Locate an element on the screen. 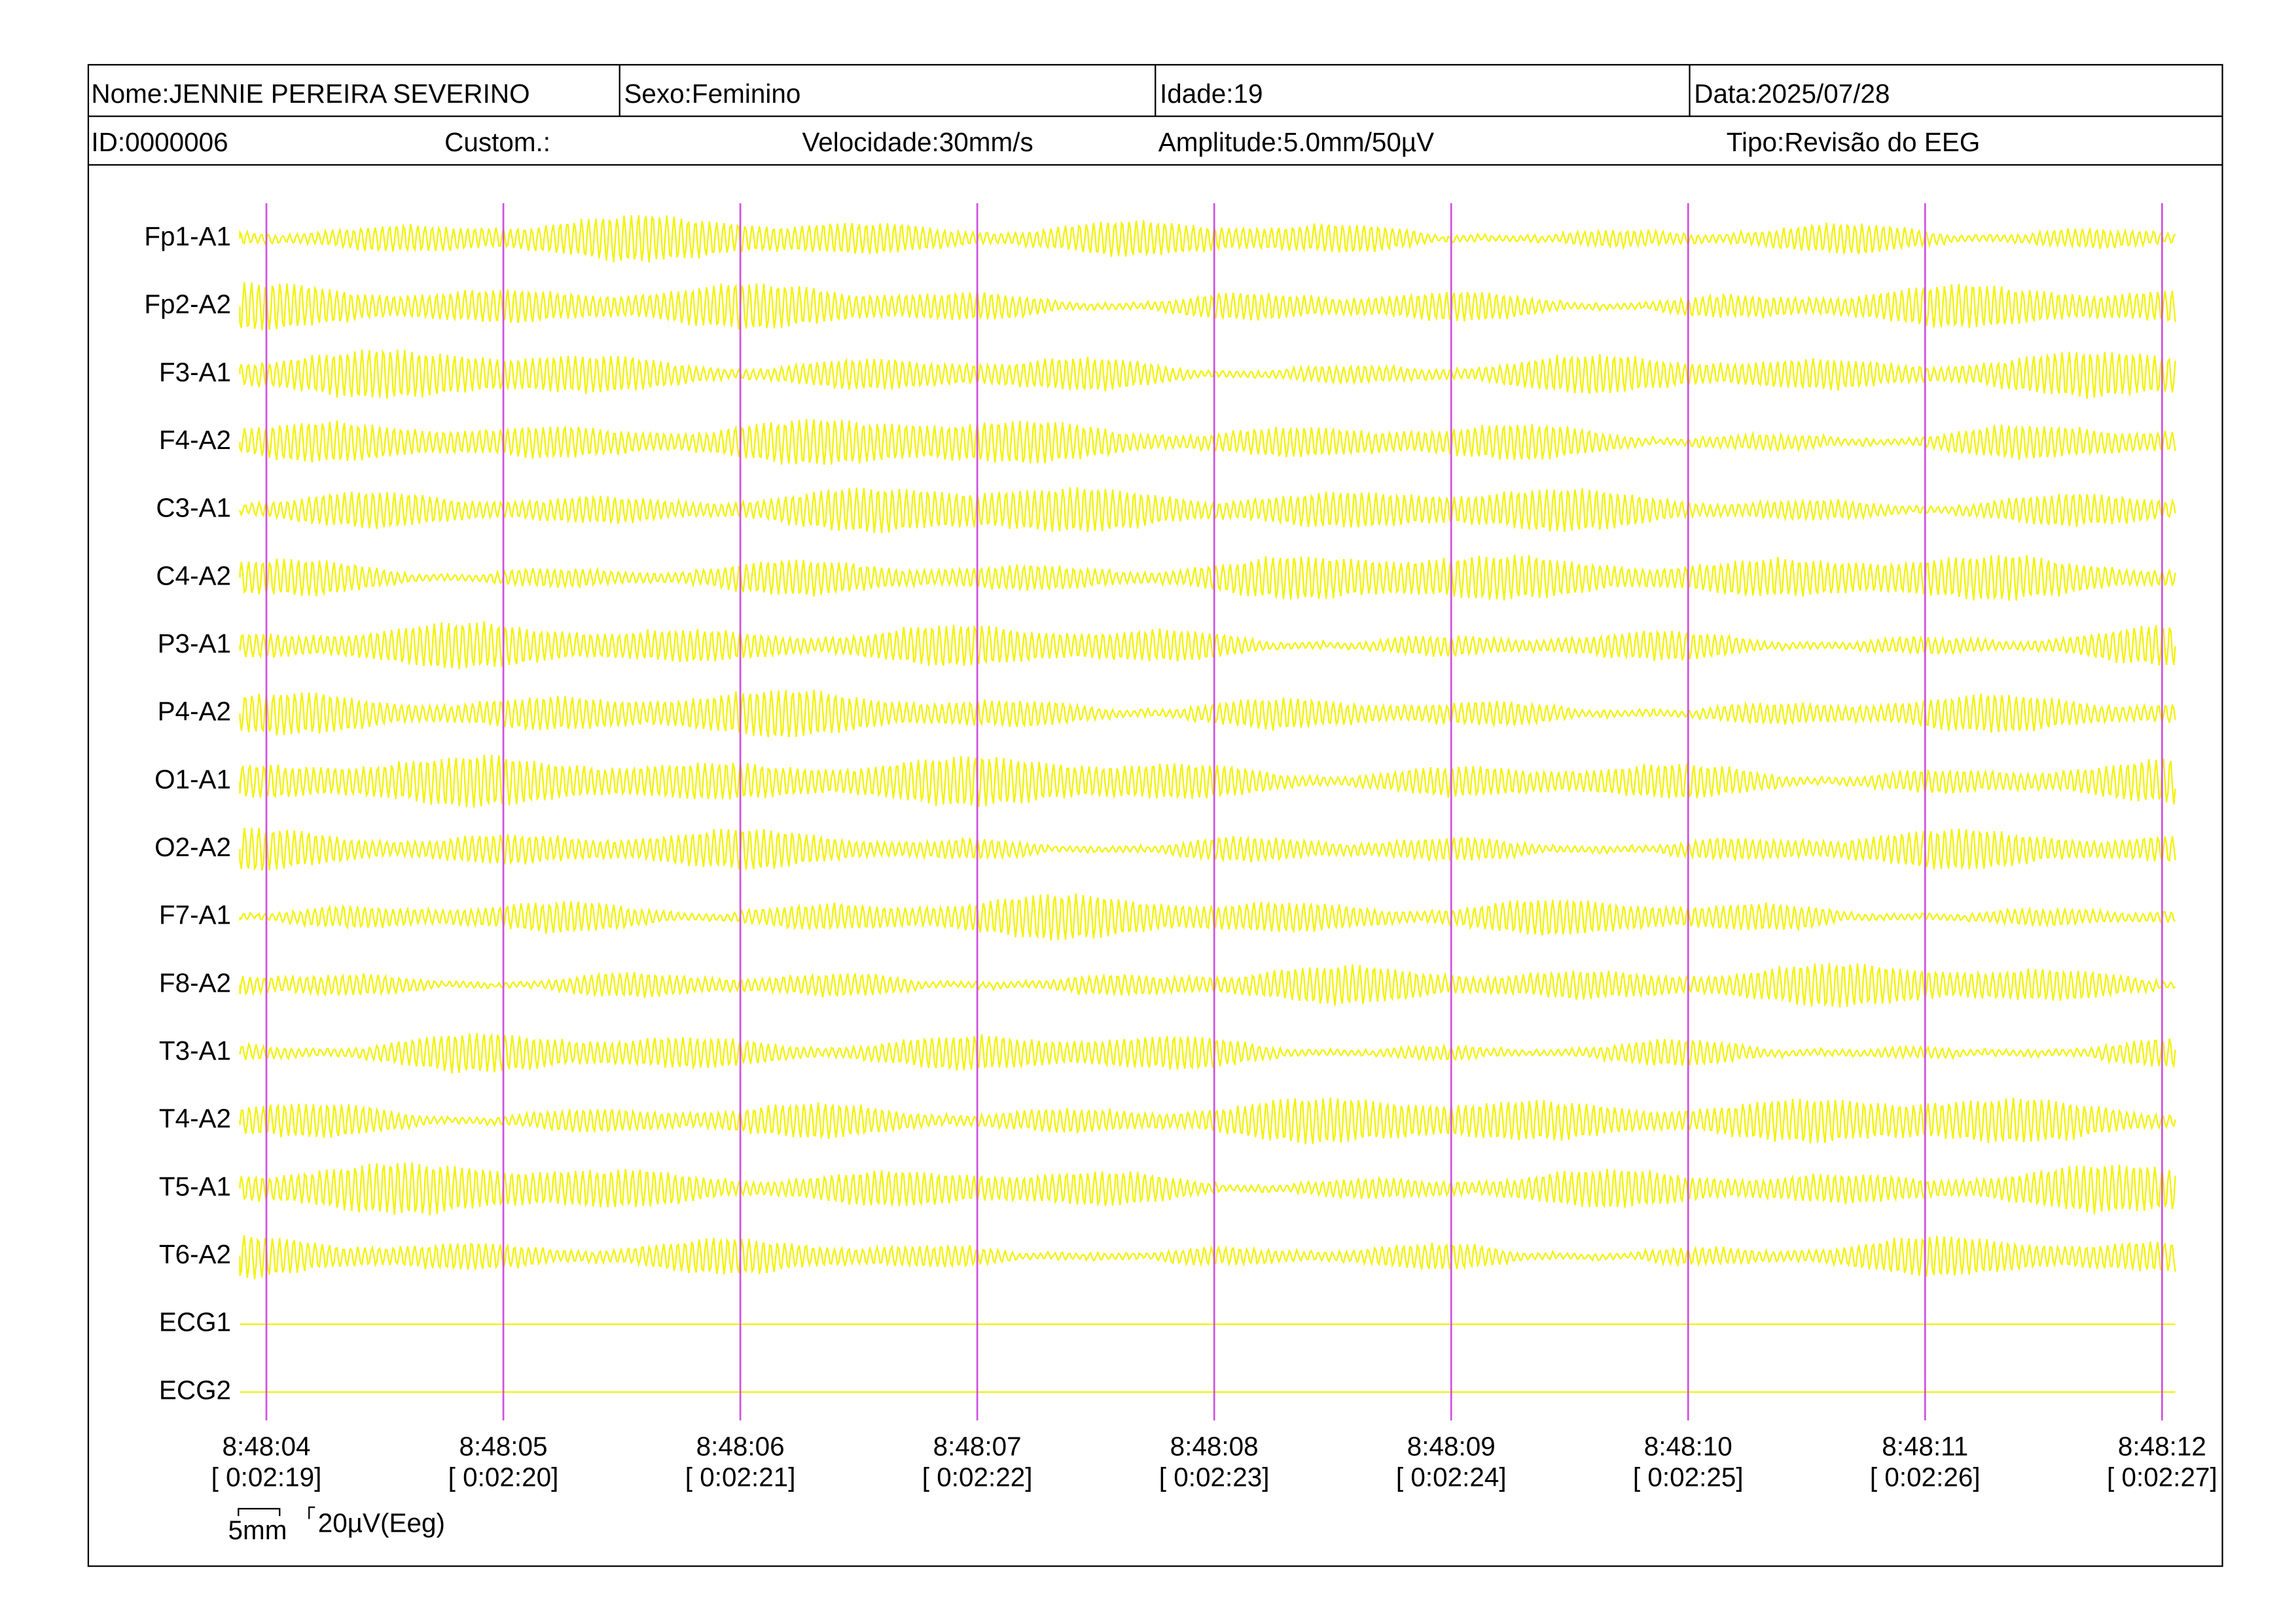  channel-label: T3-A1 is located at coordinates (195, 1051).